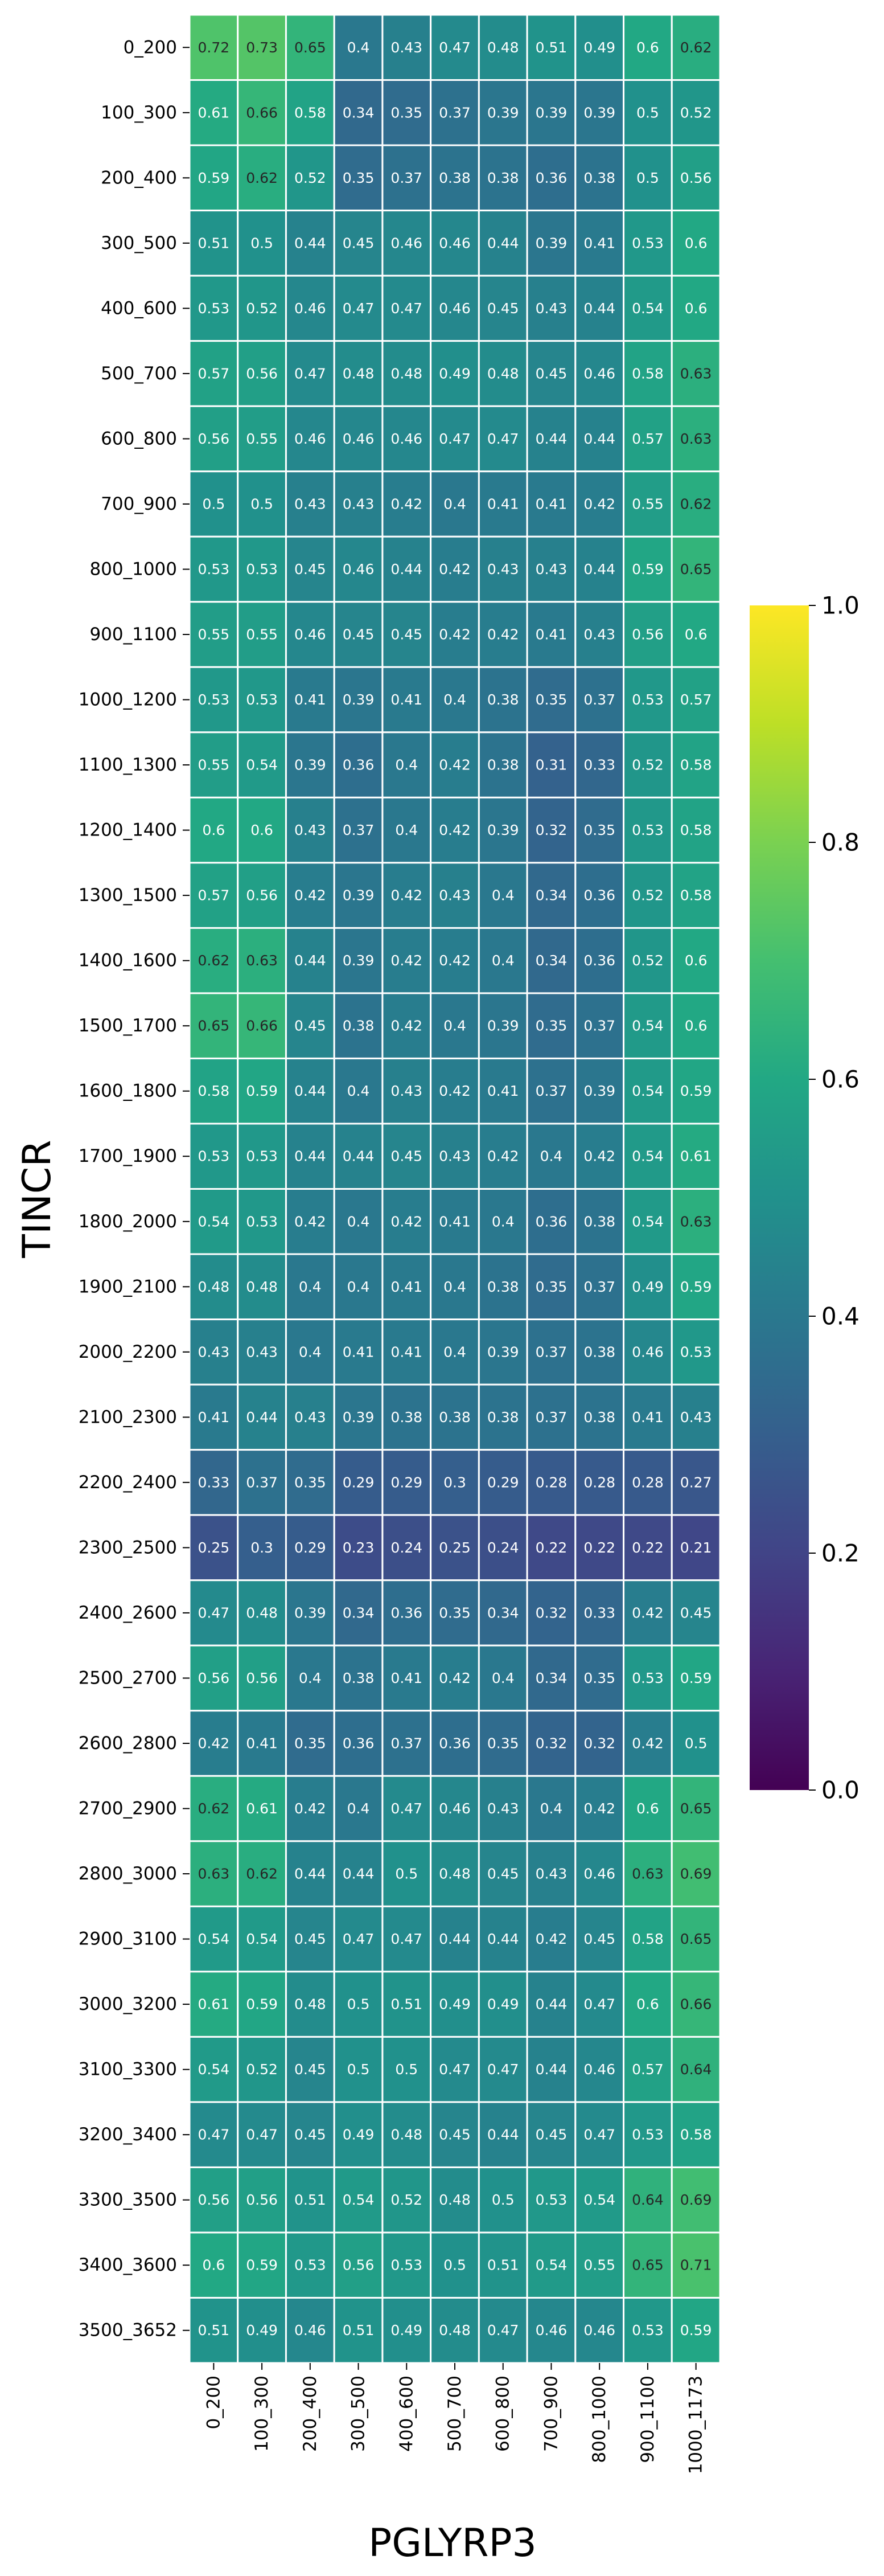  I want to click on cell-value-label: 0.32, so click(552, 1743).